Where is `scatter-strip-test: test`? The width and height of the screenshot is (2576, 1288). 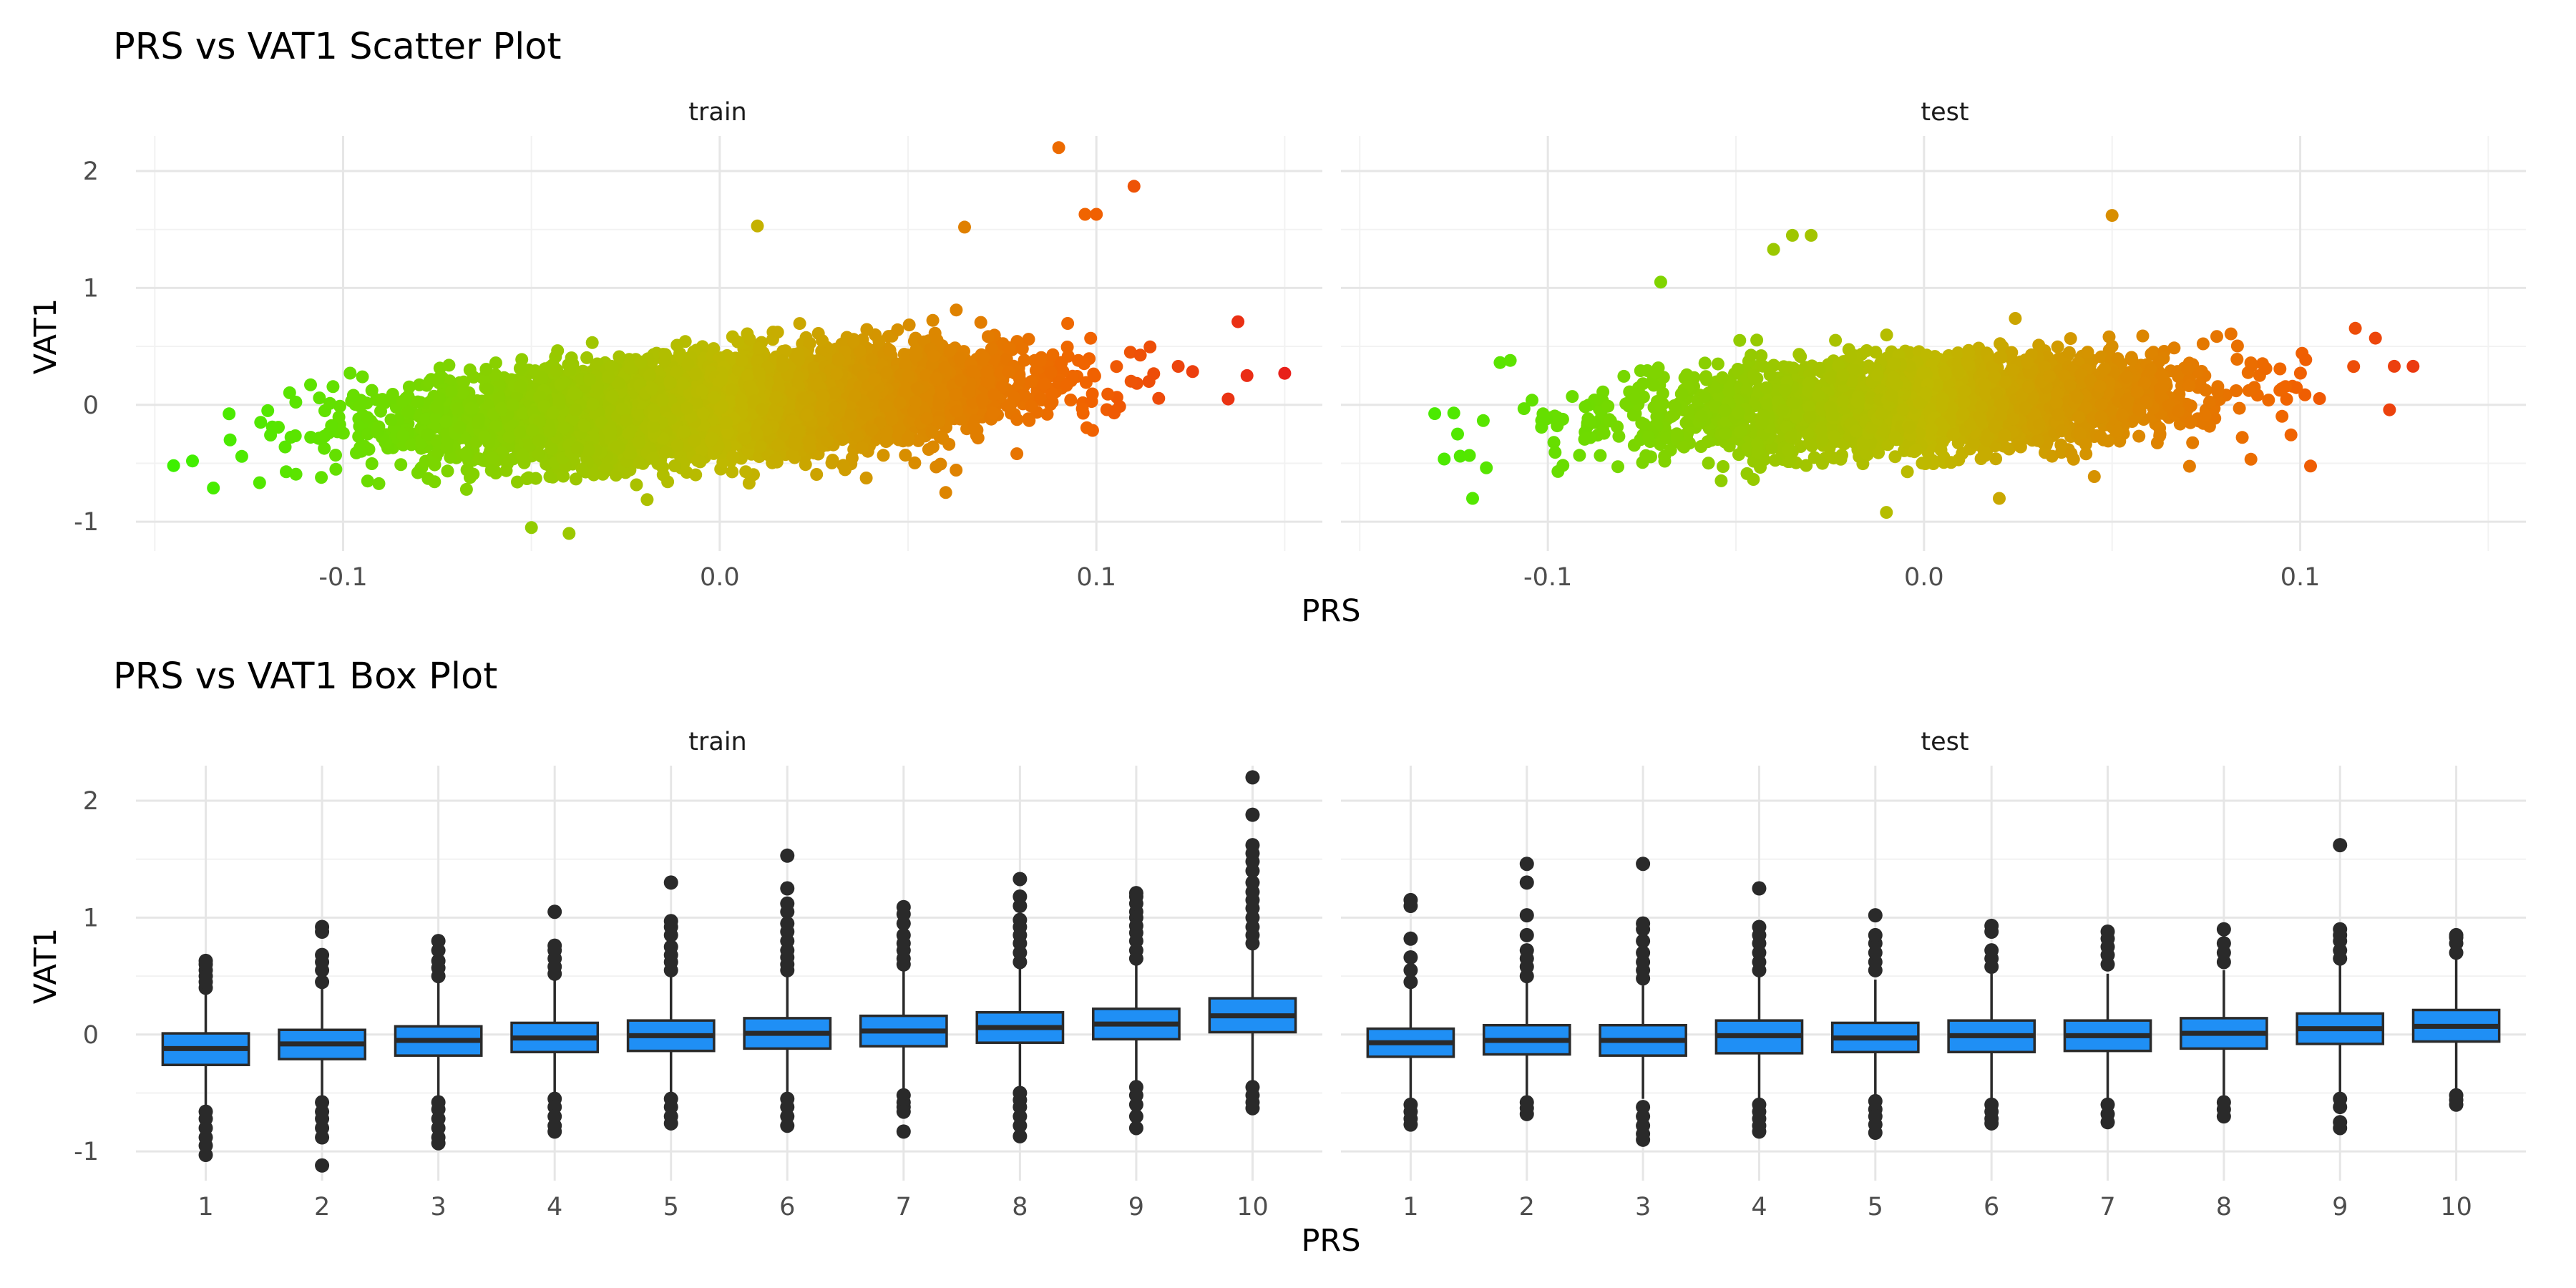 scatter-strip-test: test is located at coordinates (1944, 112).